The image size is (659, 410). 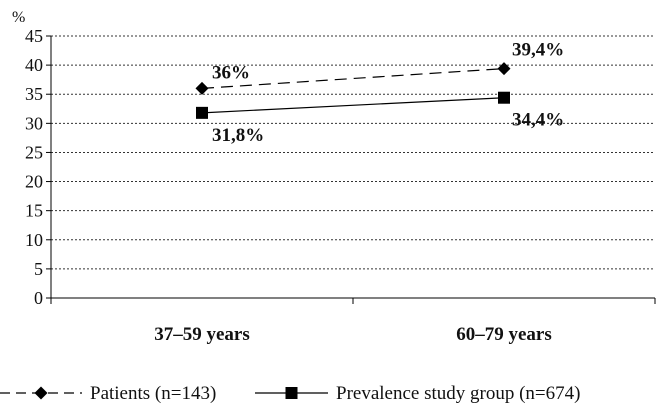 I want to click on y-tick-label: 0, so click(x=38, y=298).